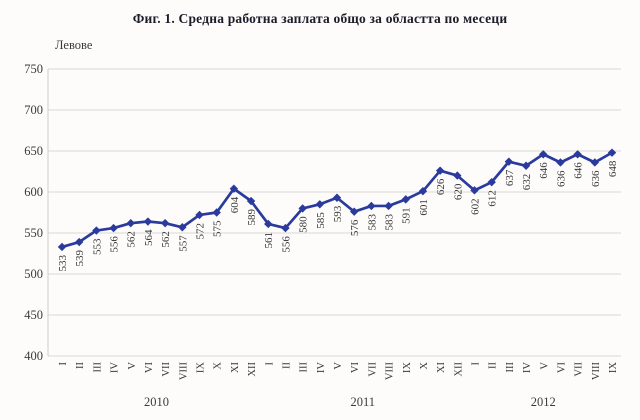 This screenshot has height=420, width=640. I want to click on data-point-label: 591, so click(407, 215).